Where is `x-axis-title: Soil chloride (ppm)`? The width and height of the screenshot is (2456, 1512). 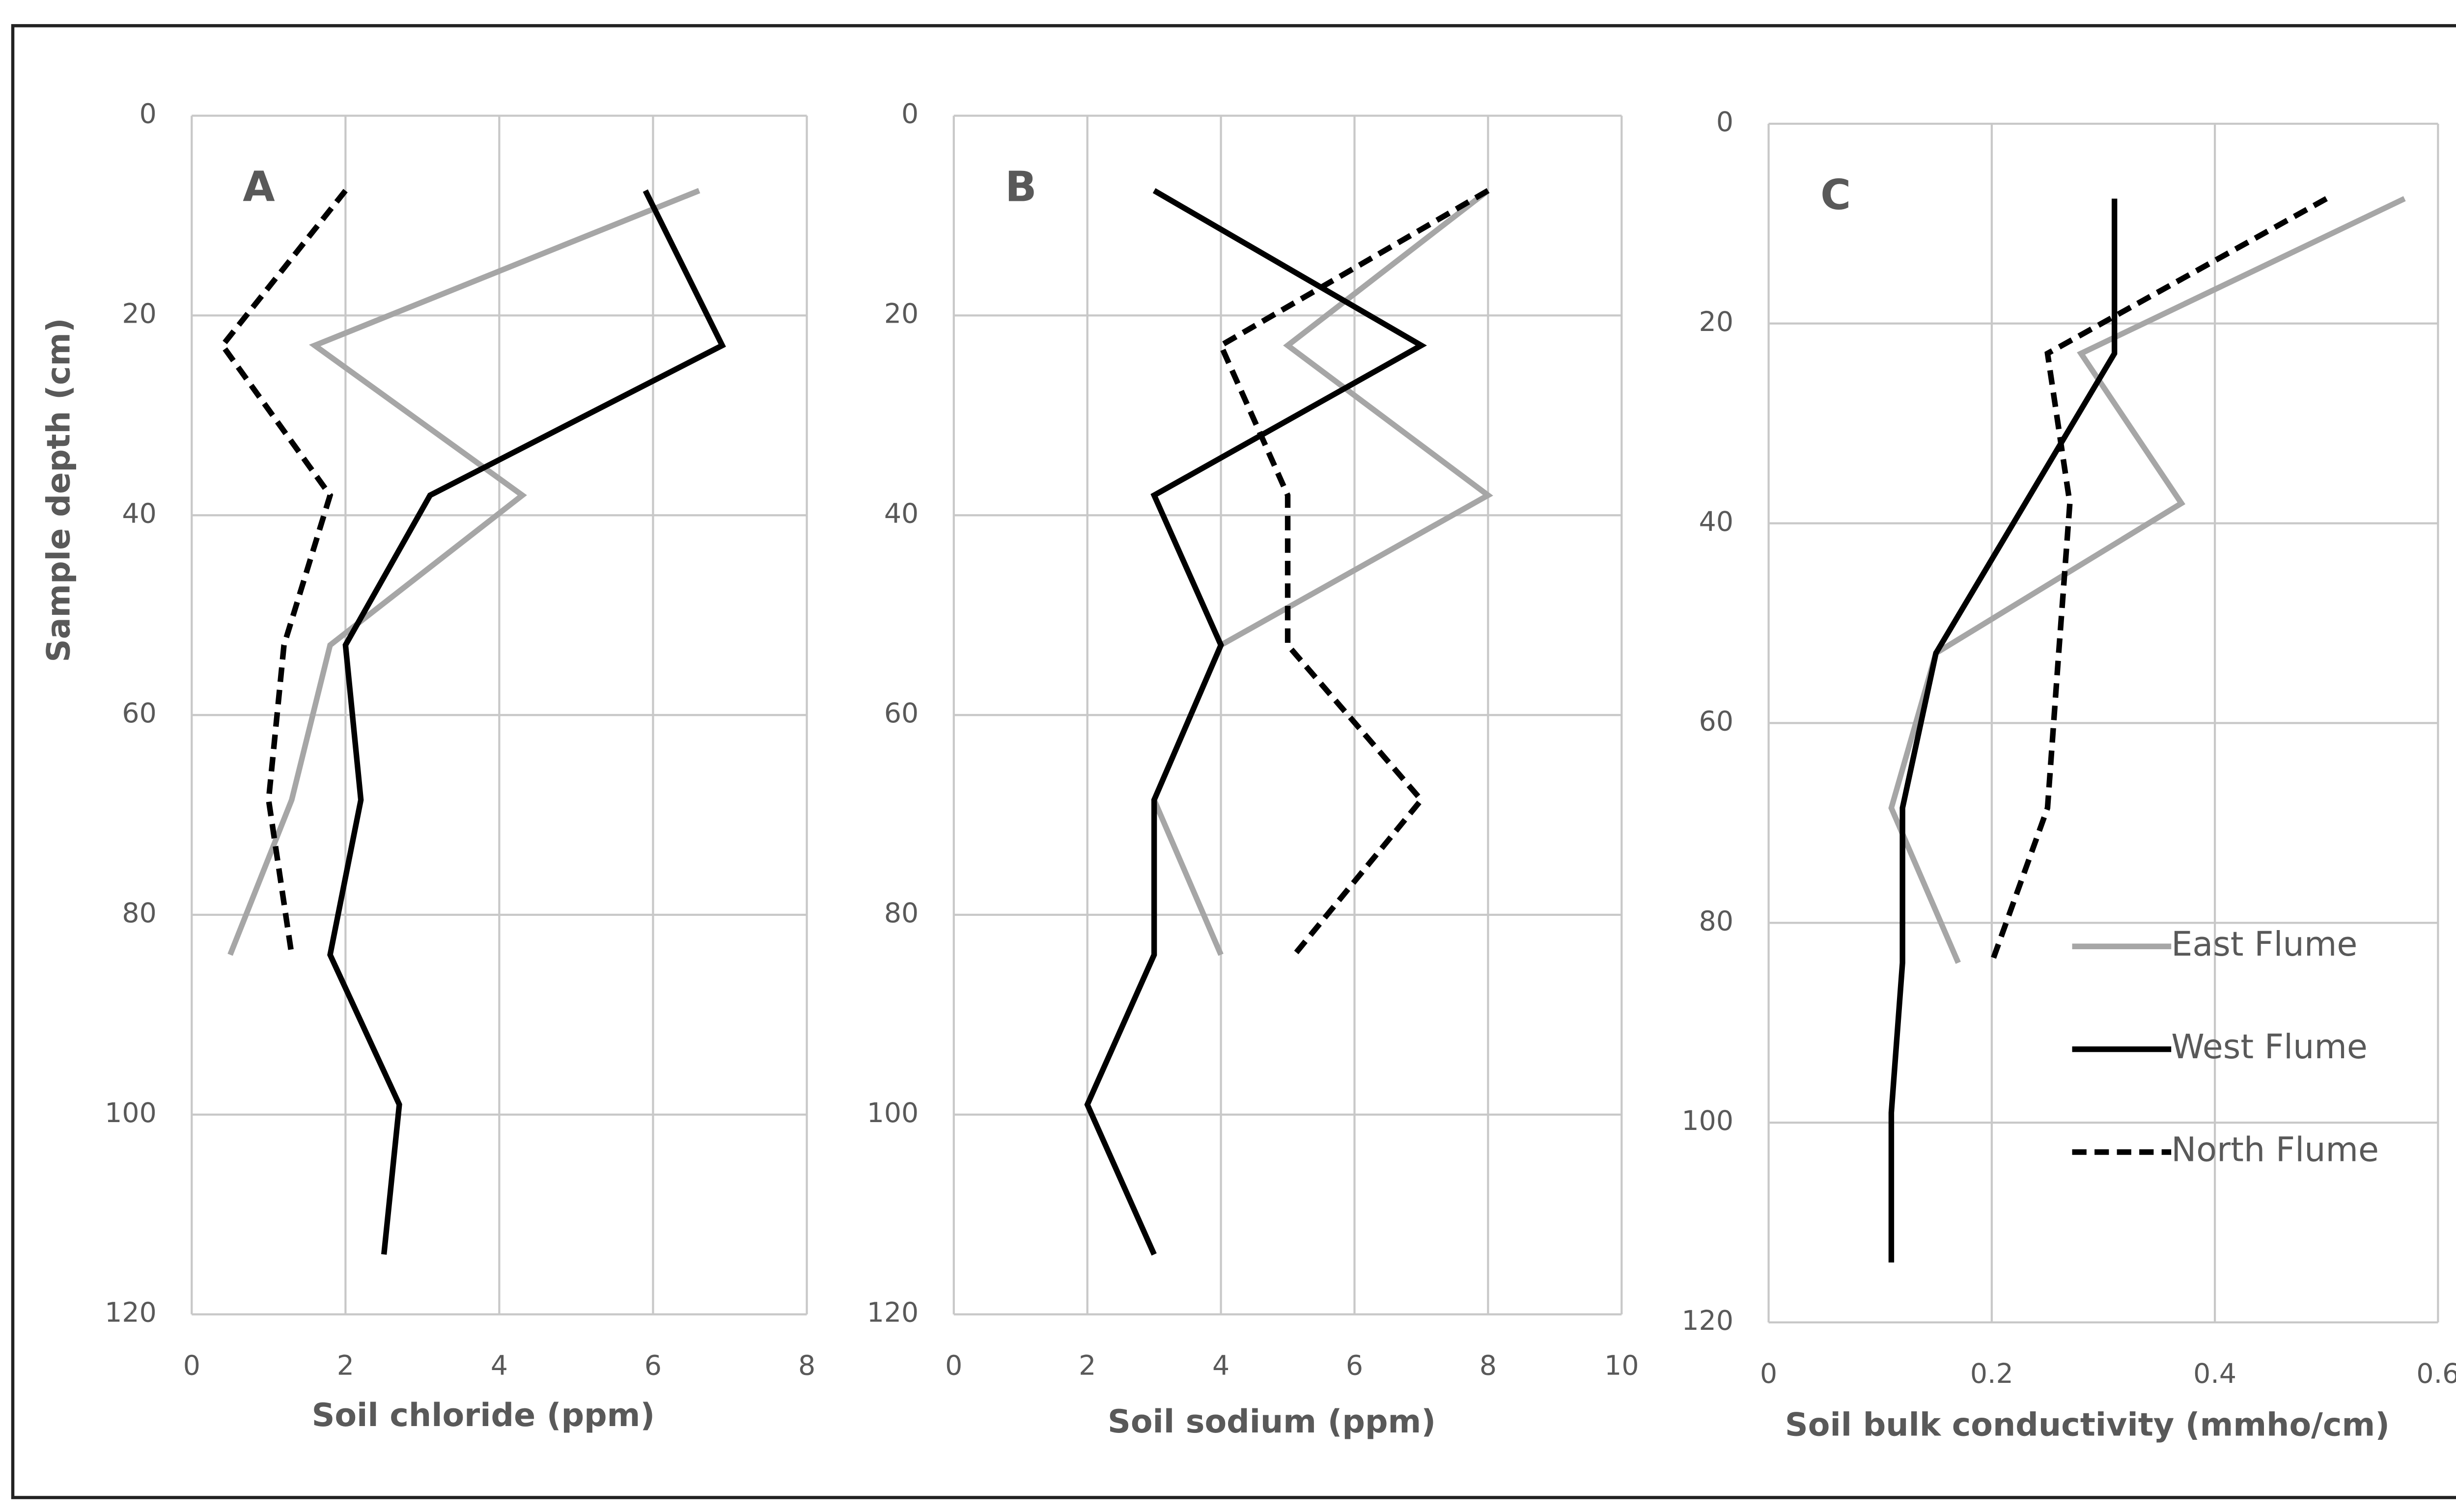
x-axis-title: Soil chloride (ppm) is located at coordinates (483, 1415).